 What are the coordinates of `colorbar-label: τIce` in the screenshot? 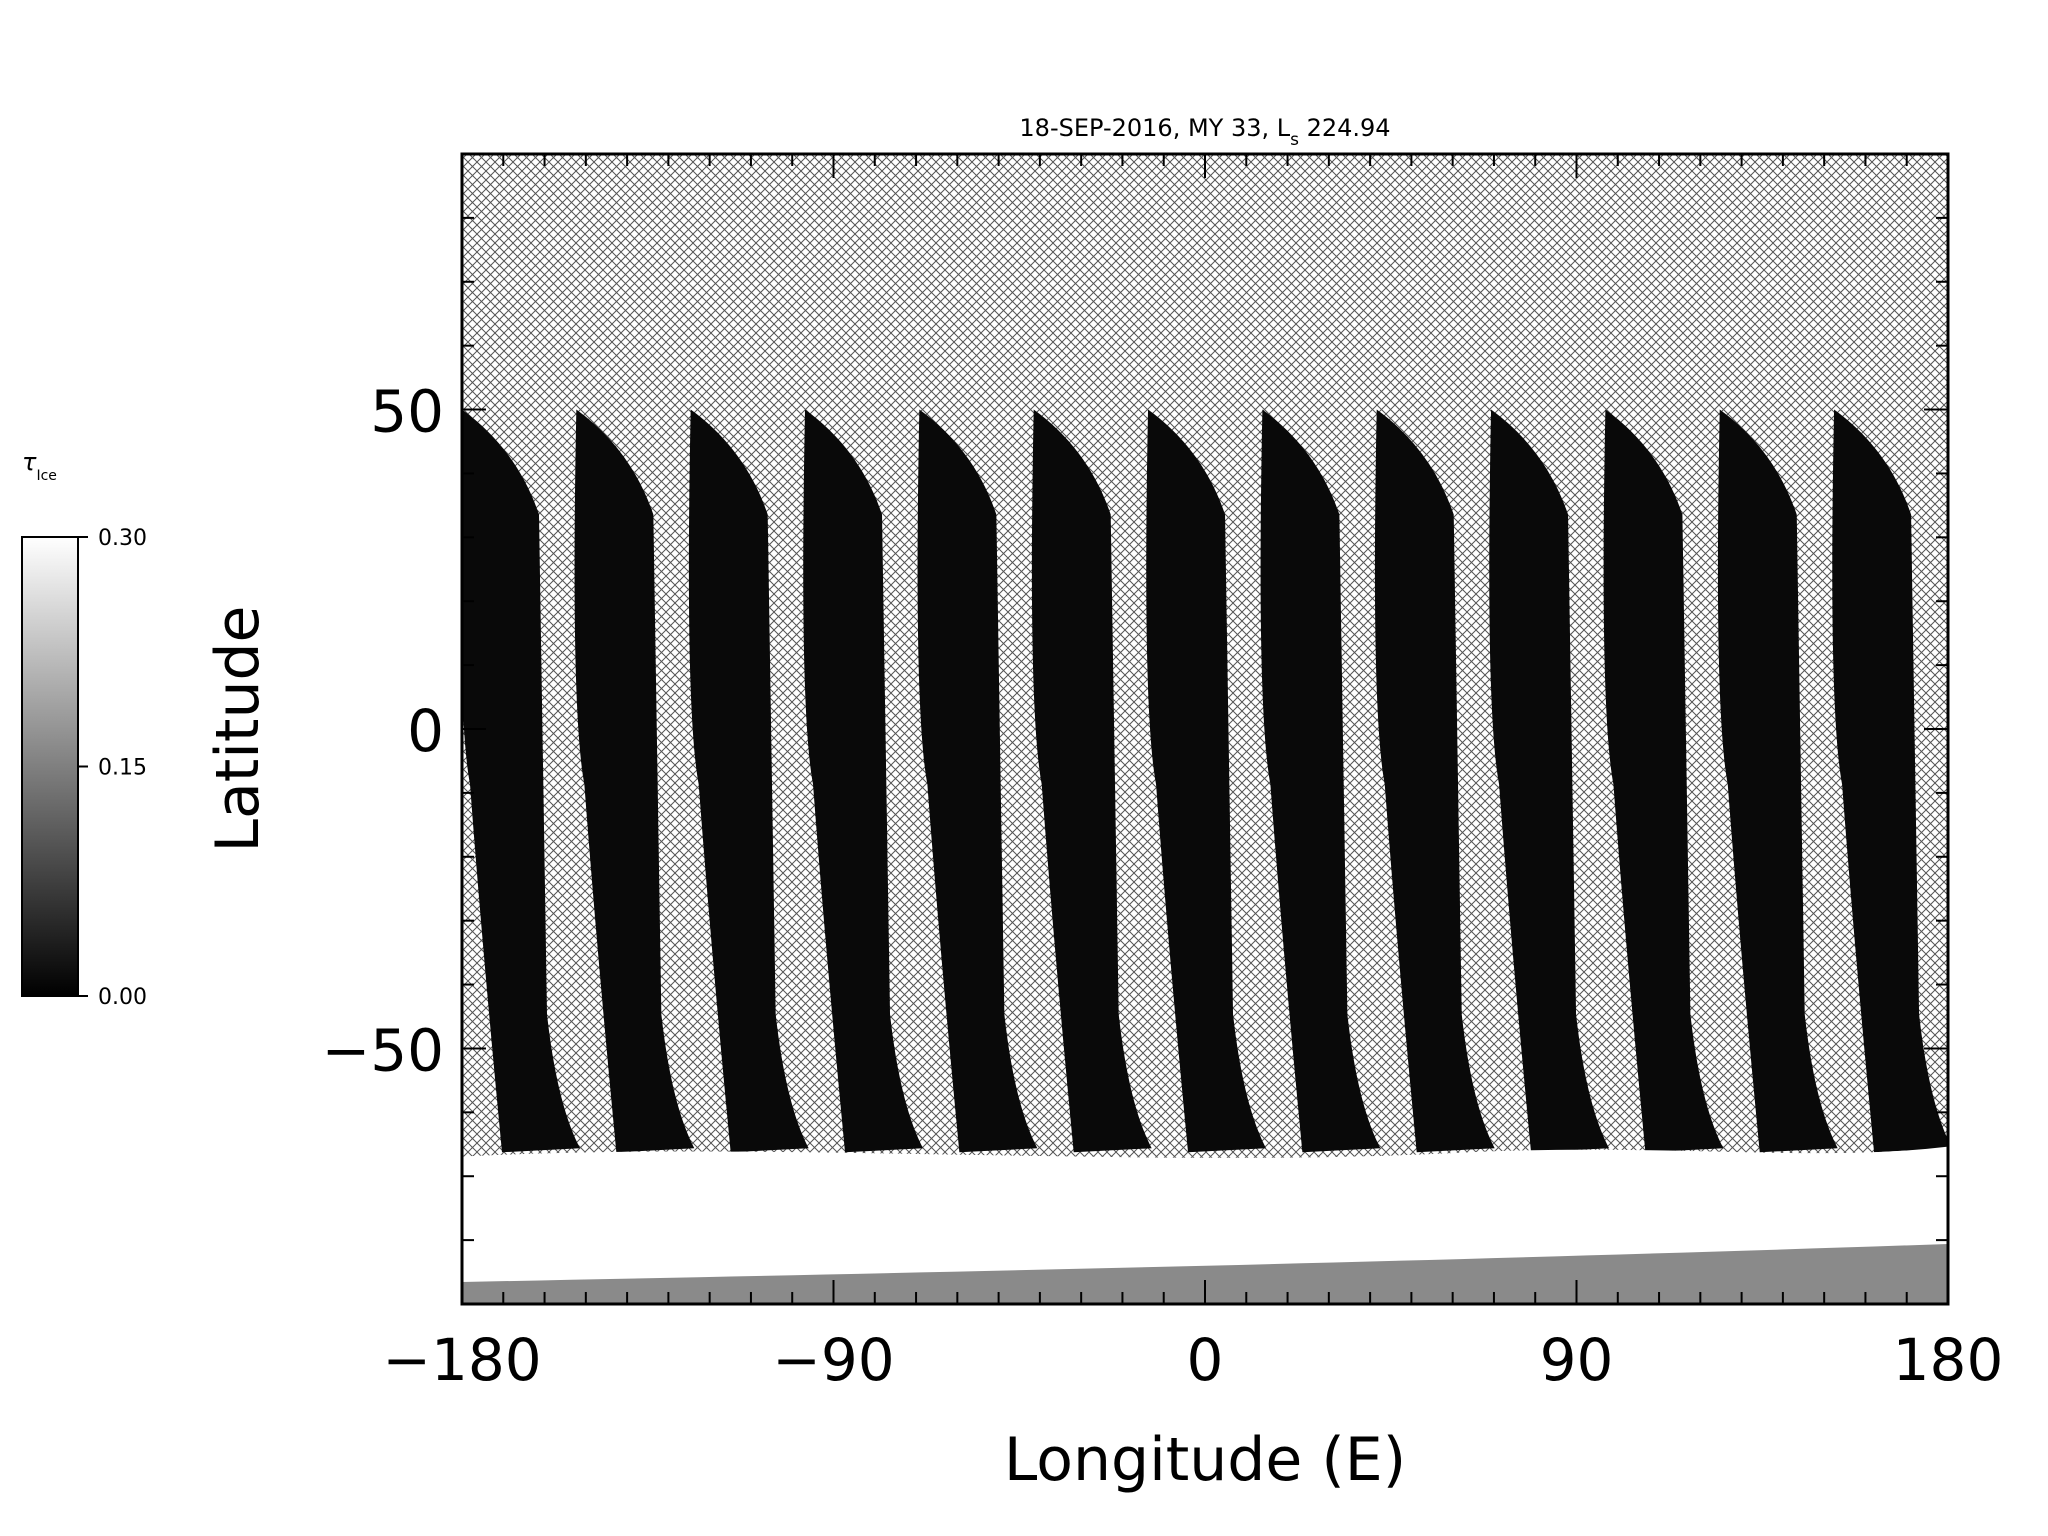 It's located at (39, 466).